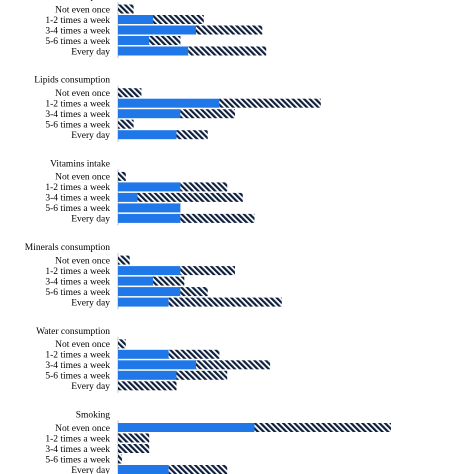  Describe the element at coordinates (68, 1) in the screenshot. I see `group-title: Proteins consumption` at that location.